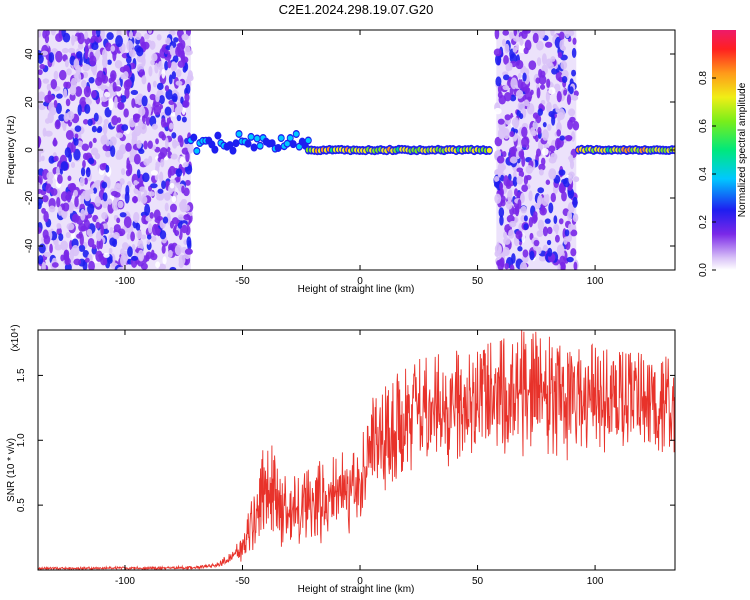  I want to click on x-tick-label: -50, so click(242, 581).